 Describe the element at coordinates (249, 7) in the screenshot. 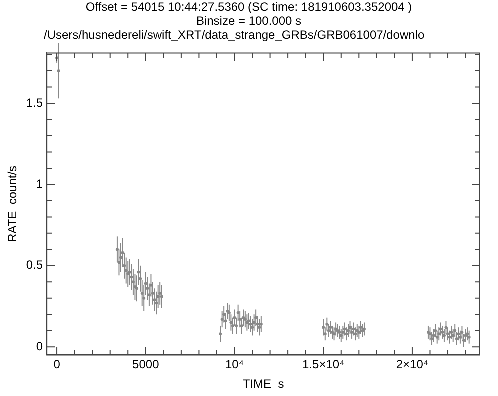

I see `chart-title: Offset = 54015 10:44:27.5360 (SC time: 181910603.352004 )` at that location.